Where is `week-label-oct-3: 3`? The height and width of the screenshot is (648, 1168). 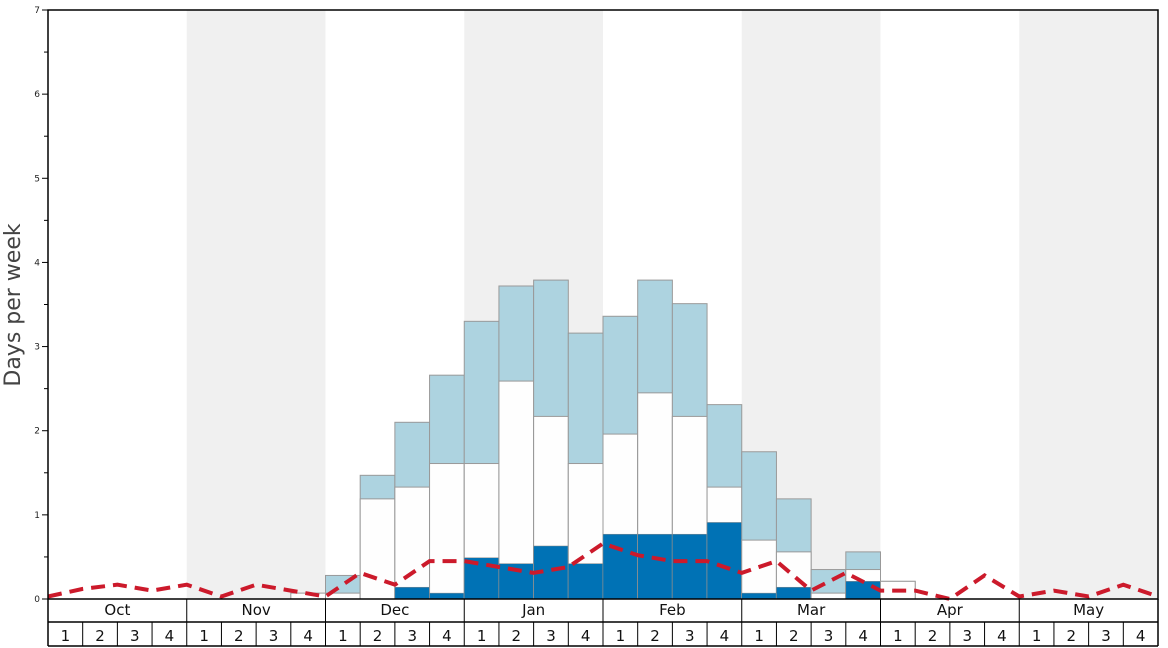 week-label-oct-3: 3 is located at coordinates (135, 636).